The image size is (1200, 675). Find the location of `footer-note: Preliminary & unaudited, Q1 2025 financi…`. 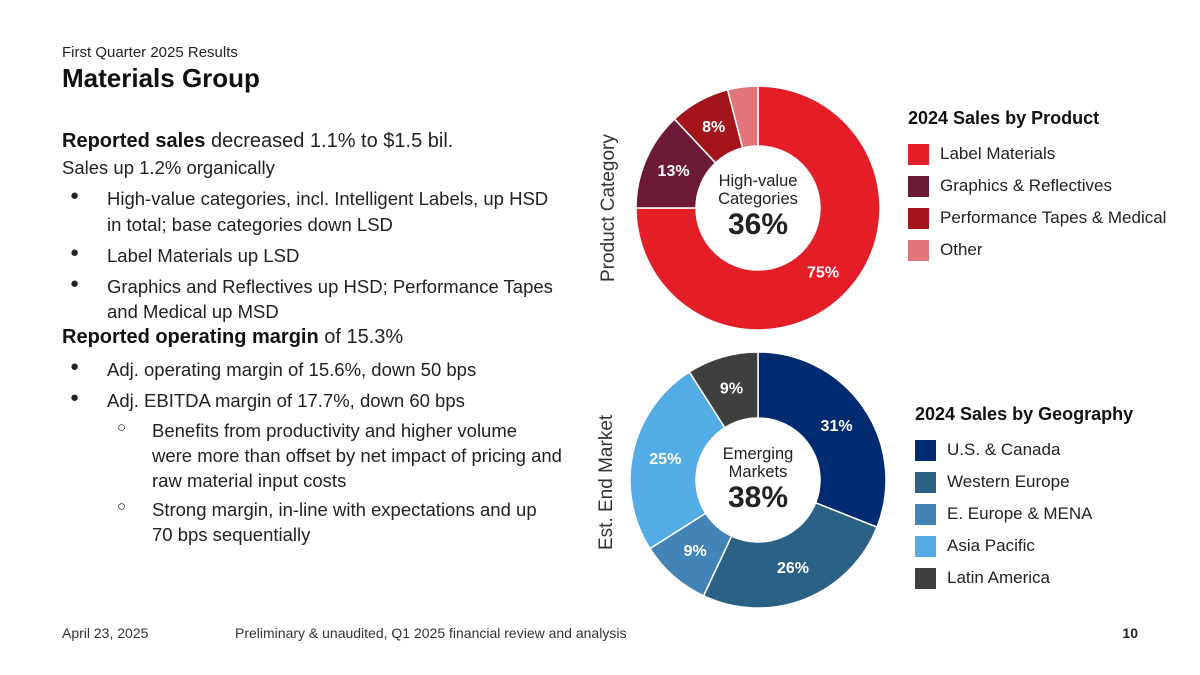

footer-note: Preliminary & unaudited, Q1 2025 financi… is located at coordinates (431, 633).